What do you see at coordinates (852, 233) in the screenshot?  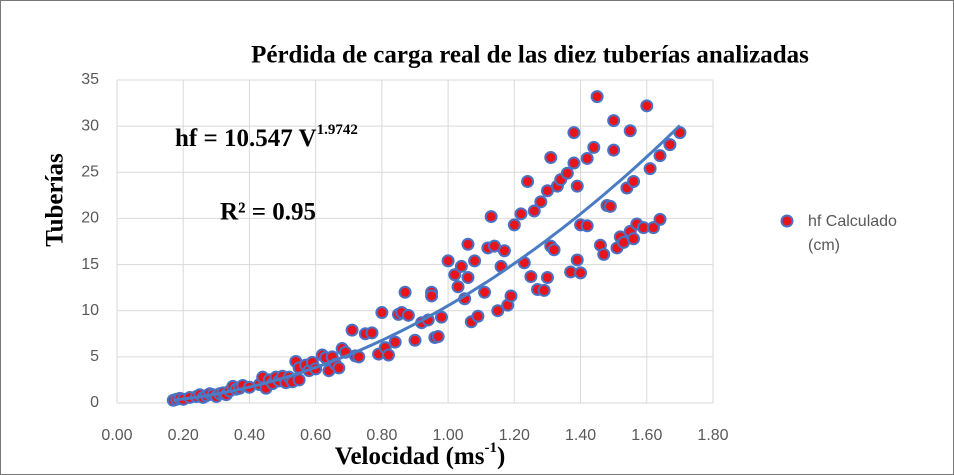 I see `legend-label: hf Calculado (cm)` at bounding box center [852, 233].